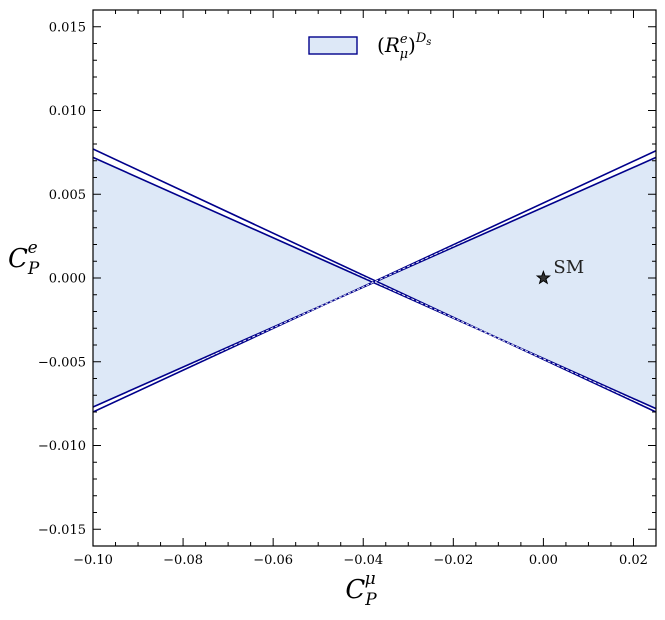  I want to click on y-tick-label: 0.000, so click(67, 279).